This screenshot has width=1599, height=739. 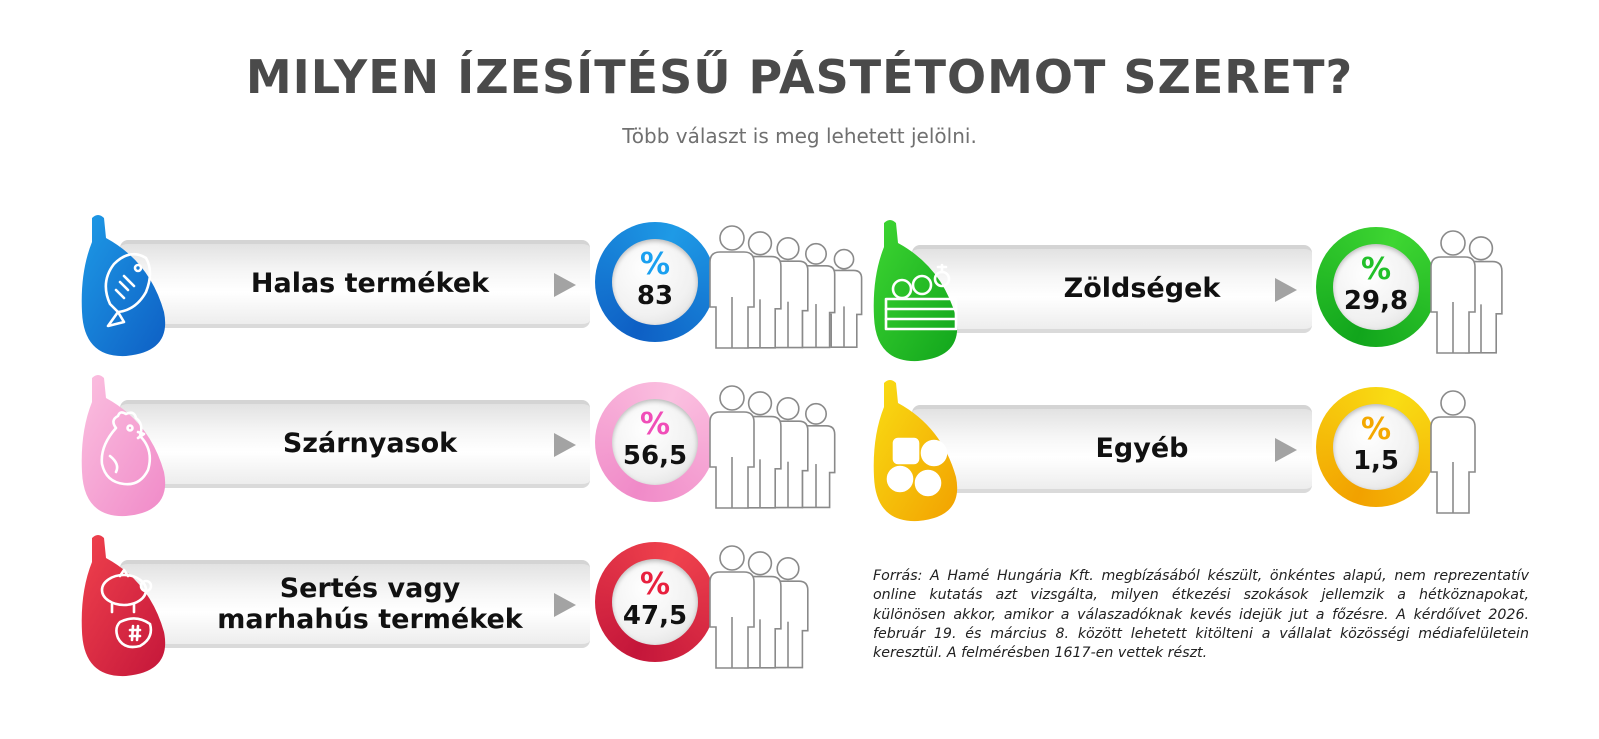 I want to click on category-label: Egyéb, so click(x=1142, y=449).